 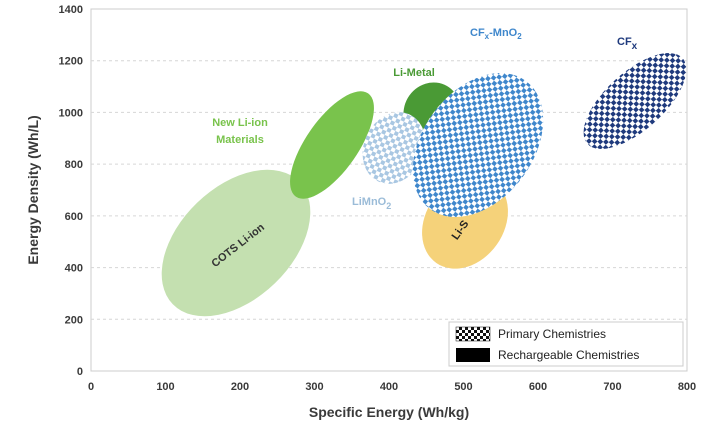 I want to click on label-cfx-cf: CF, so click(x=624, y=42).